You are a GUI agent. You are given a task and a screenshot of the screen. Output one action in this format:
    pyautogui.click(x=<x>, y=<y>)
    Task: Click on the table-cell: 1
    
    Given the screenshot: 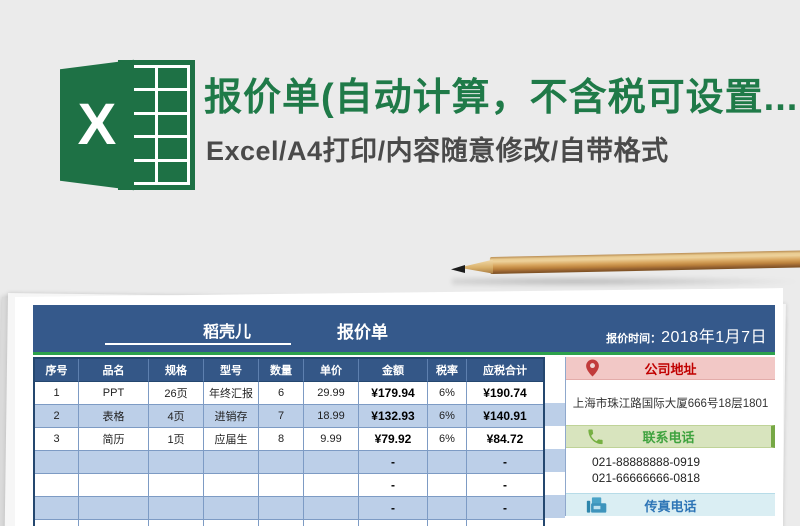 What is the action you would take?
    pyautogui.click(x=57, y=393)
    